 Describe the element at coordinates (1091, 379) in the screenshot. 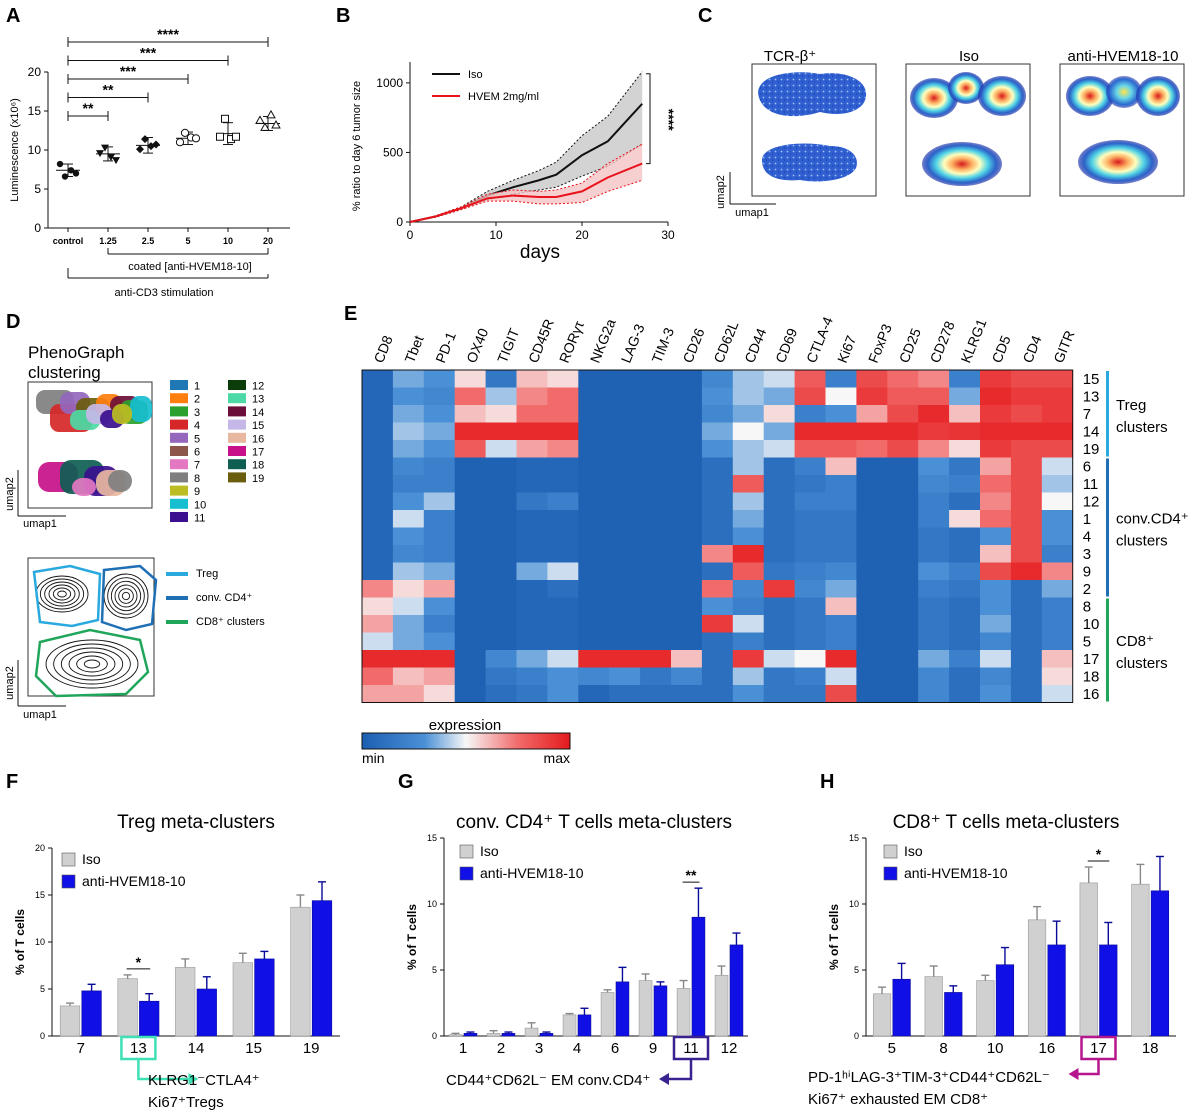

I see `heatmap-row-label: 15` at that location.